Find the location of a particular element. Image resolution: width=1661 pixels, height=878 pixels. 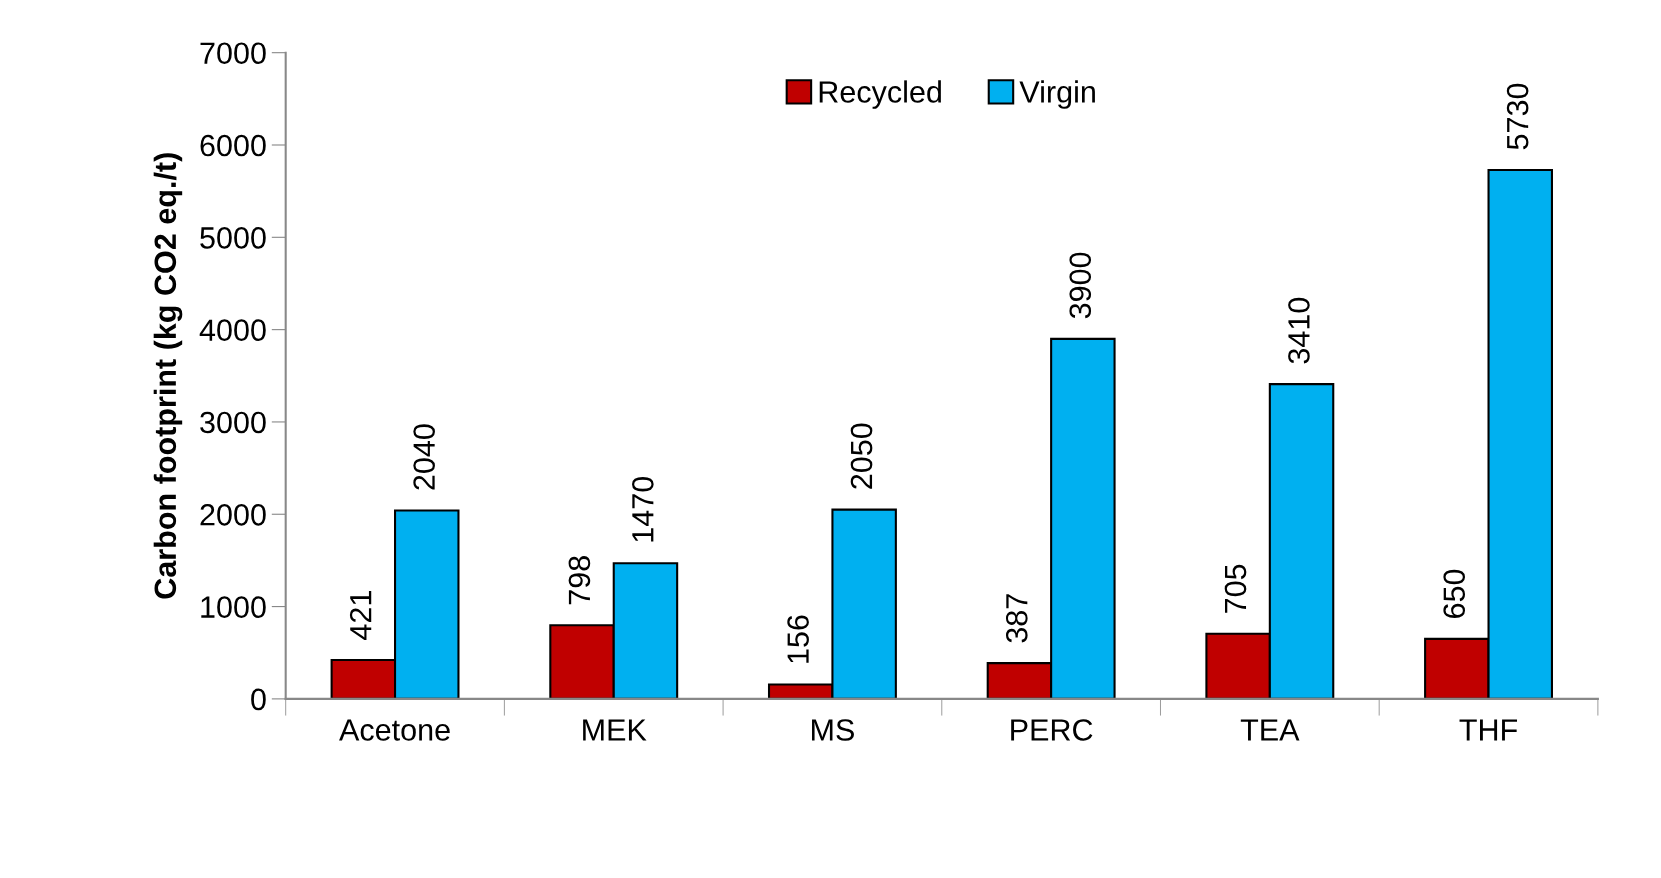

data-label: 421 is located at coordinates (360, 615).